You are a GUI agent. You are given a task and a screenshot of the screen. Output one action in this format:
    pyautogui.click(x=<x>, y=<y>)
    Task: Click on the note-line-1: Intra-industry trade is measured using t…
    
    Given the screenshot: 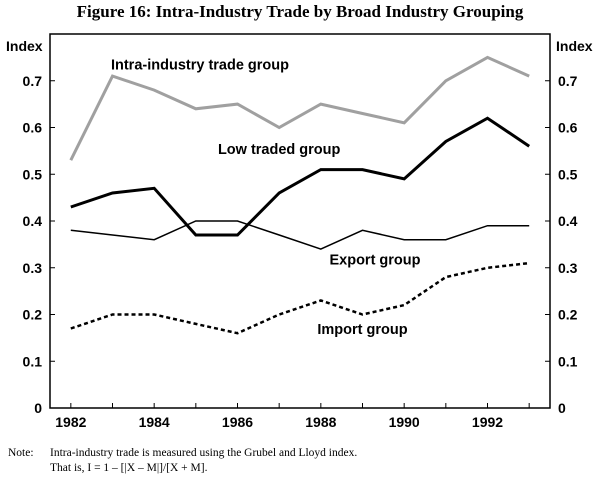 What is the action you would take?
    pyautogui.click(x=204, y=453)
    